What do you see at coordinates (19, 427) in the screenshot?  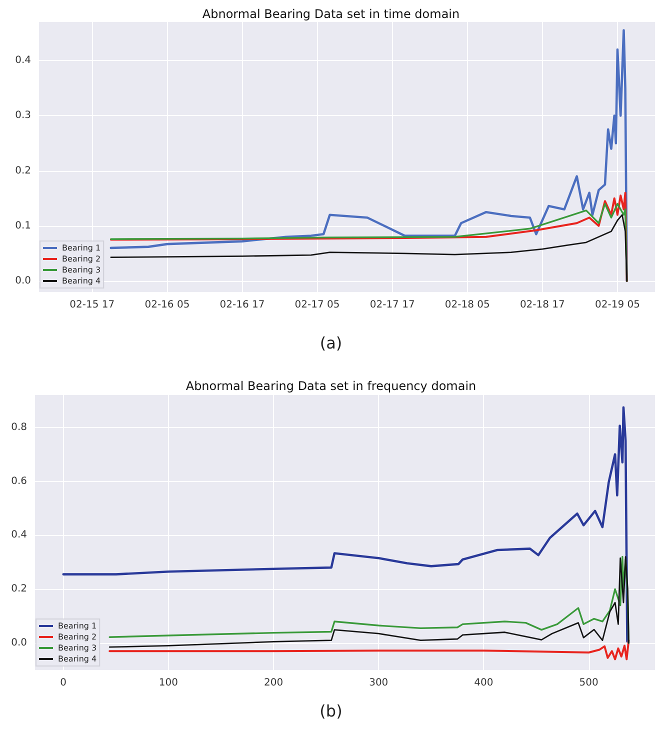 I see `y-tick-label: 0.8` at bounding box center [19, 427].